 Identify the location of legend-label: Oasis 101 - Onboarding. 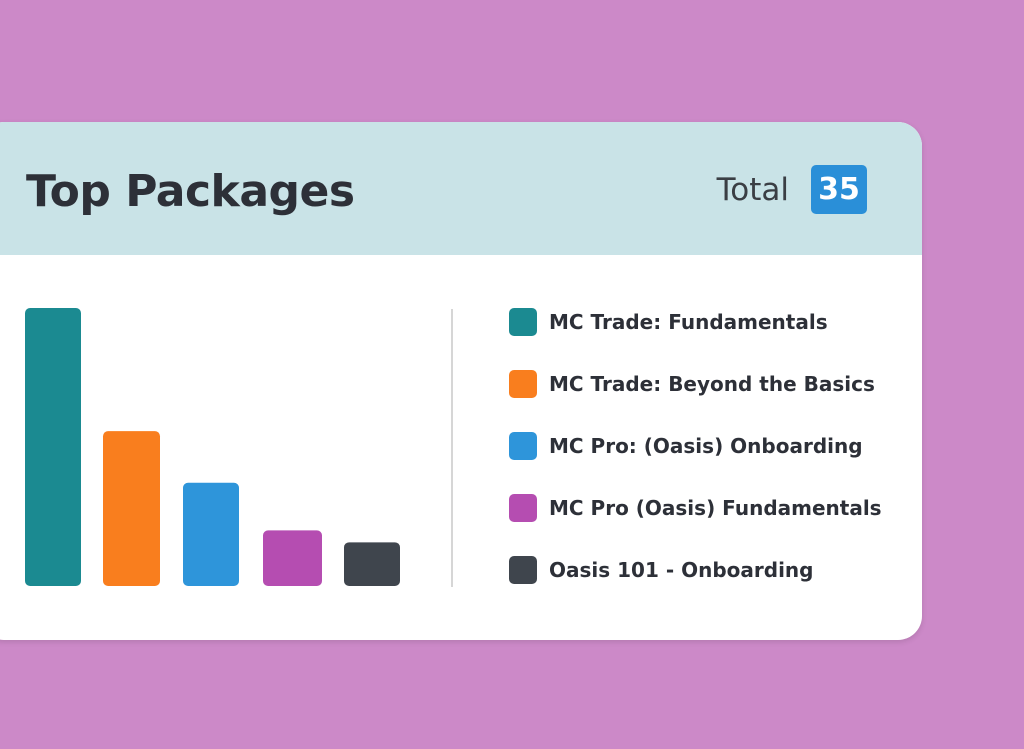
(681, 570).